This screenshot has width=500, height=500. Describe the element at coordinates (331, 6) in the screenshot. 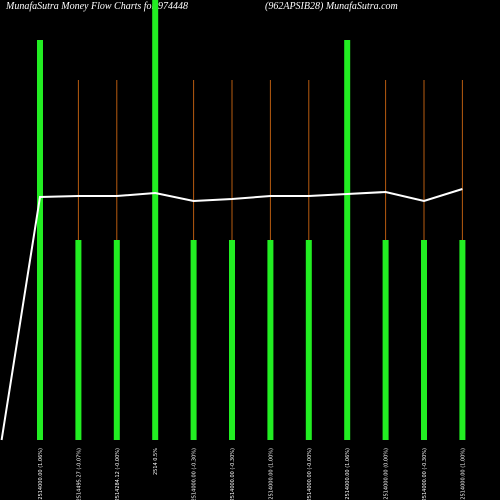

I see `chart-subtitle: (962APSIB28) MunafaSutra.com` at that location.